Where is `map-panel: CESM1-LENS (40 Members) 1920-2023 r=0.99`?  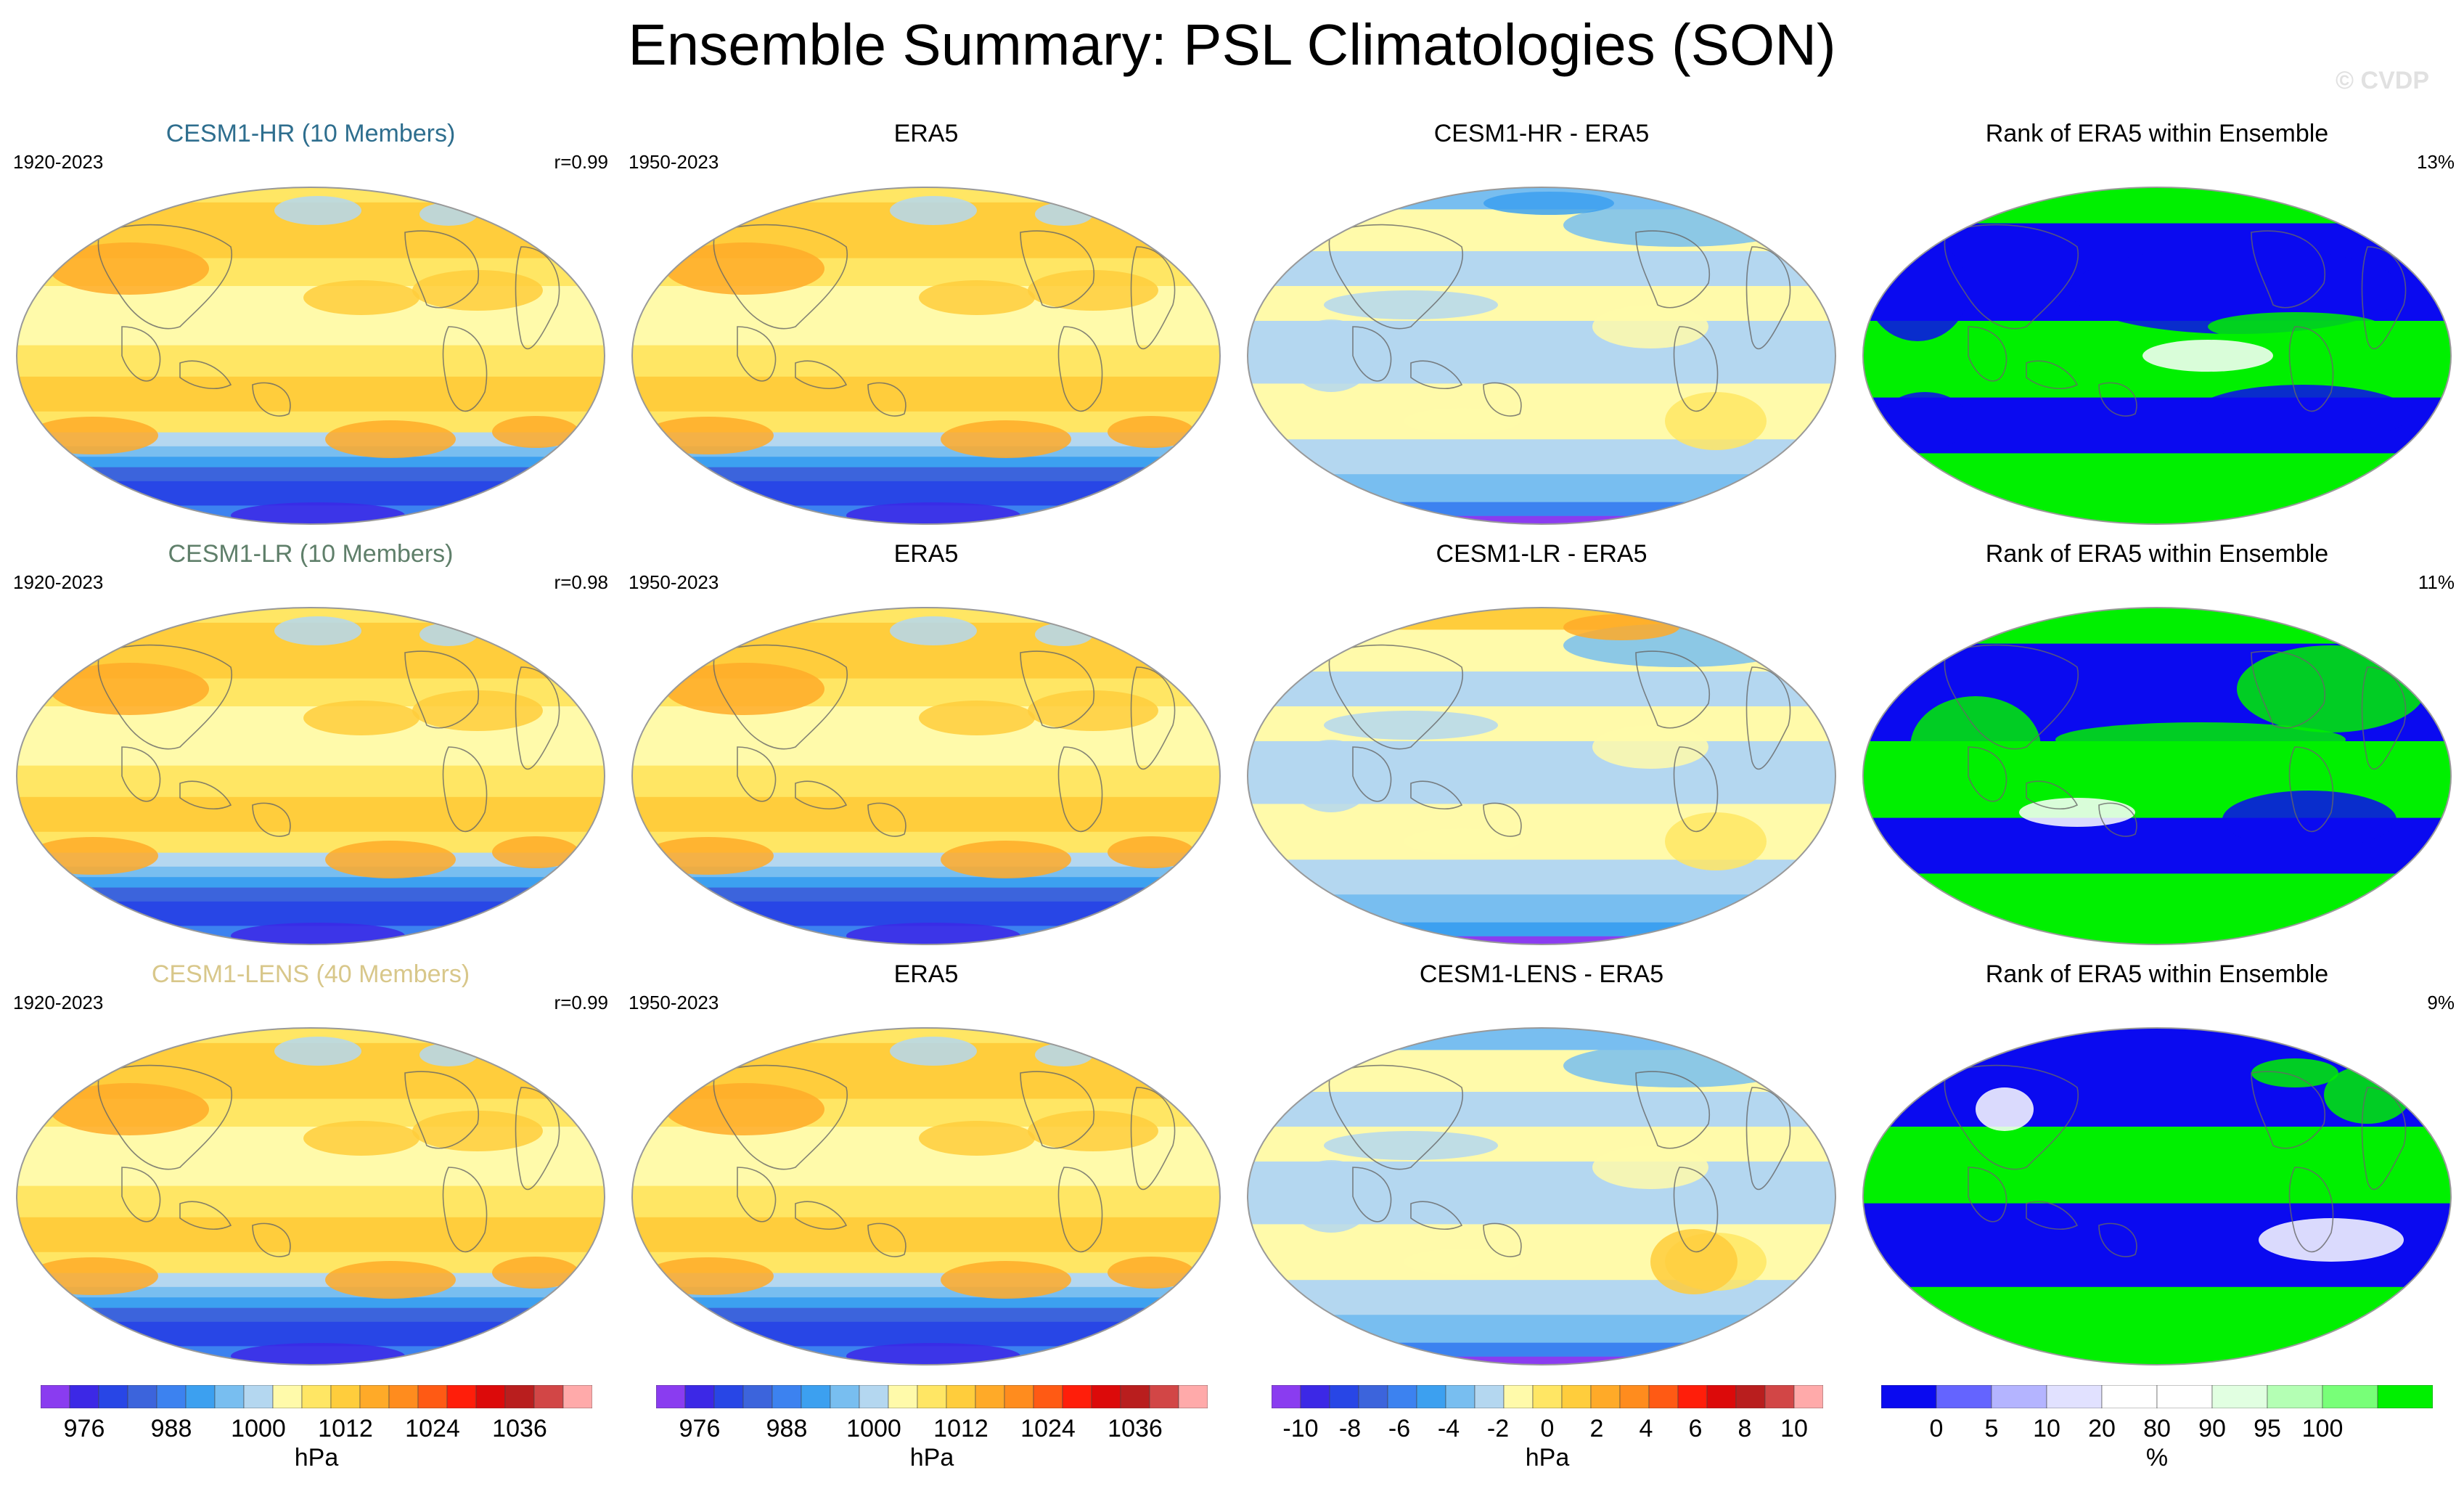
map-panel: CESM1-LENS (40 Members) 1920-2023 r=0.99 is located at coordinates (310, 1169).